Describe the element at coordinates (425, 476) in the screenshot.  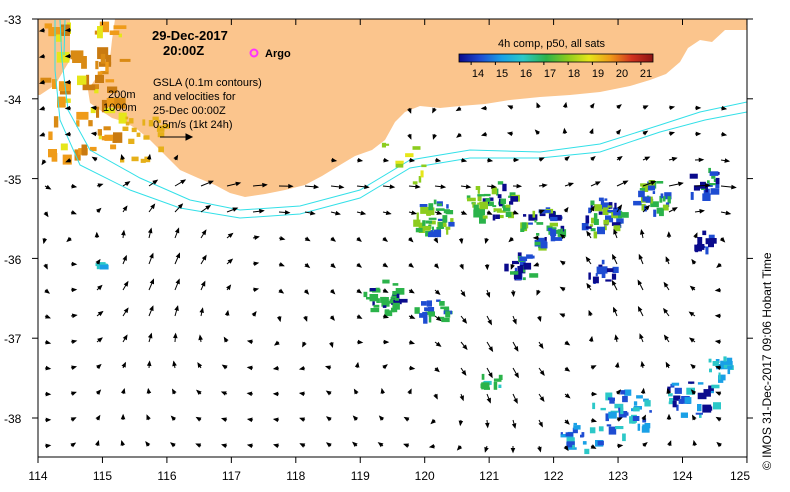
I see `lon-tick: 120` at that location.